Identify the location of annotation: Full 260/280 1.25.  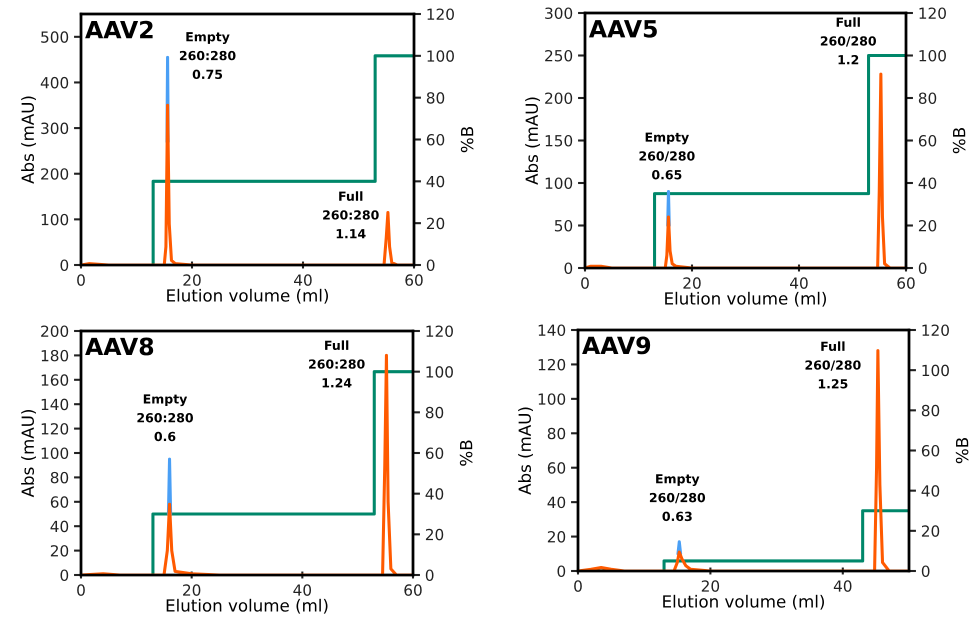
(833, 365).